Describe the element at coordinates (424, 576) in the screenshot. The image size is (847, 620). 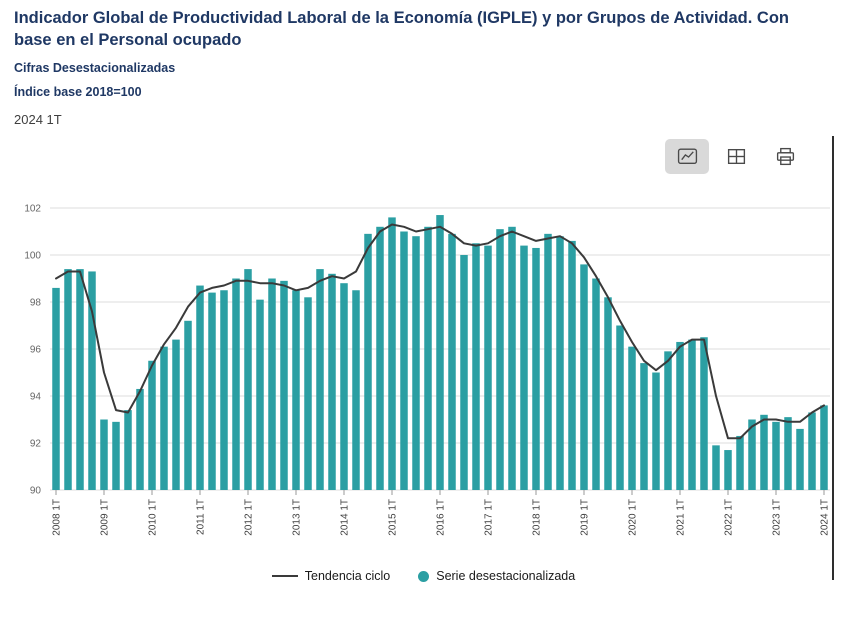
I see `legend-swatch-series` at that location.